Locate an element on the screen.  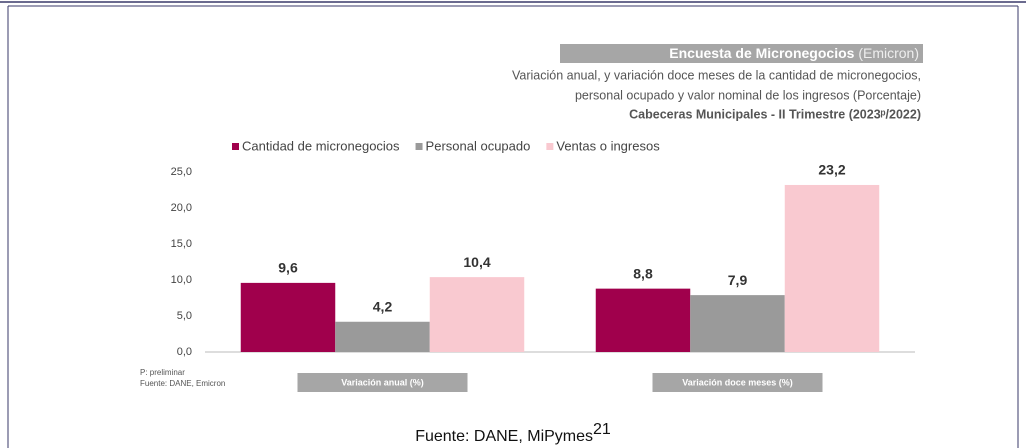
legend-label: Ventas o ingresos is located at coordinates (608, 145).